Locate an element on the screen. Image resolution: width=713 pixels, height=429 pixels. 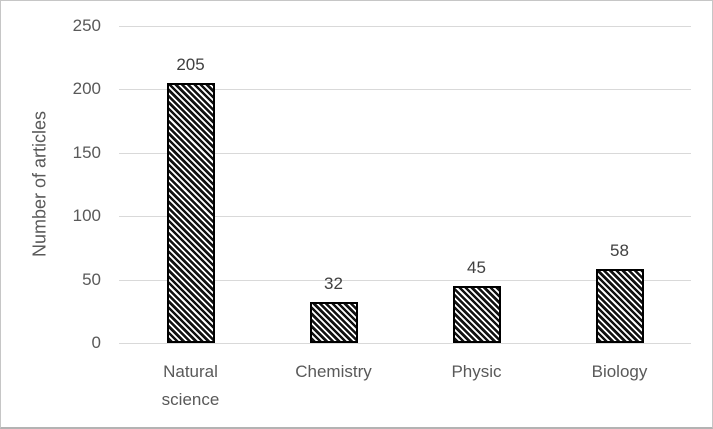
x-axis-category-labels: Natural science Chemistry Physic Biology is located at coordinates (405, 386).